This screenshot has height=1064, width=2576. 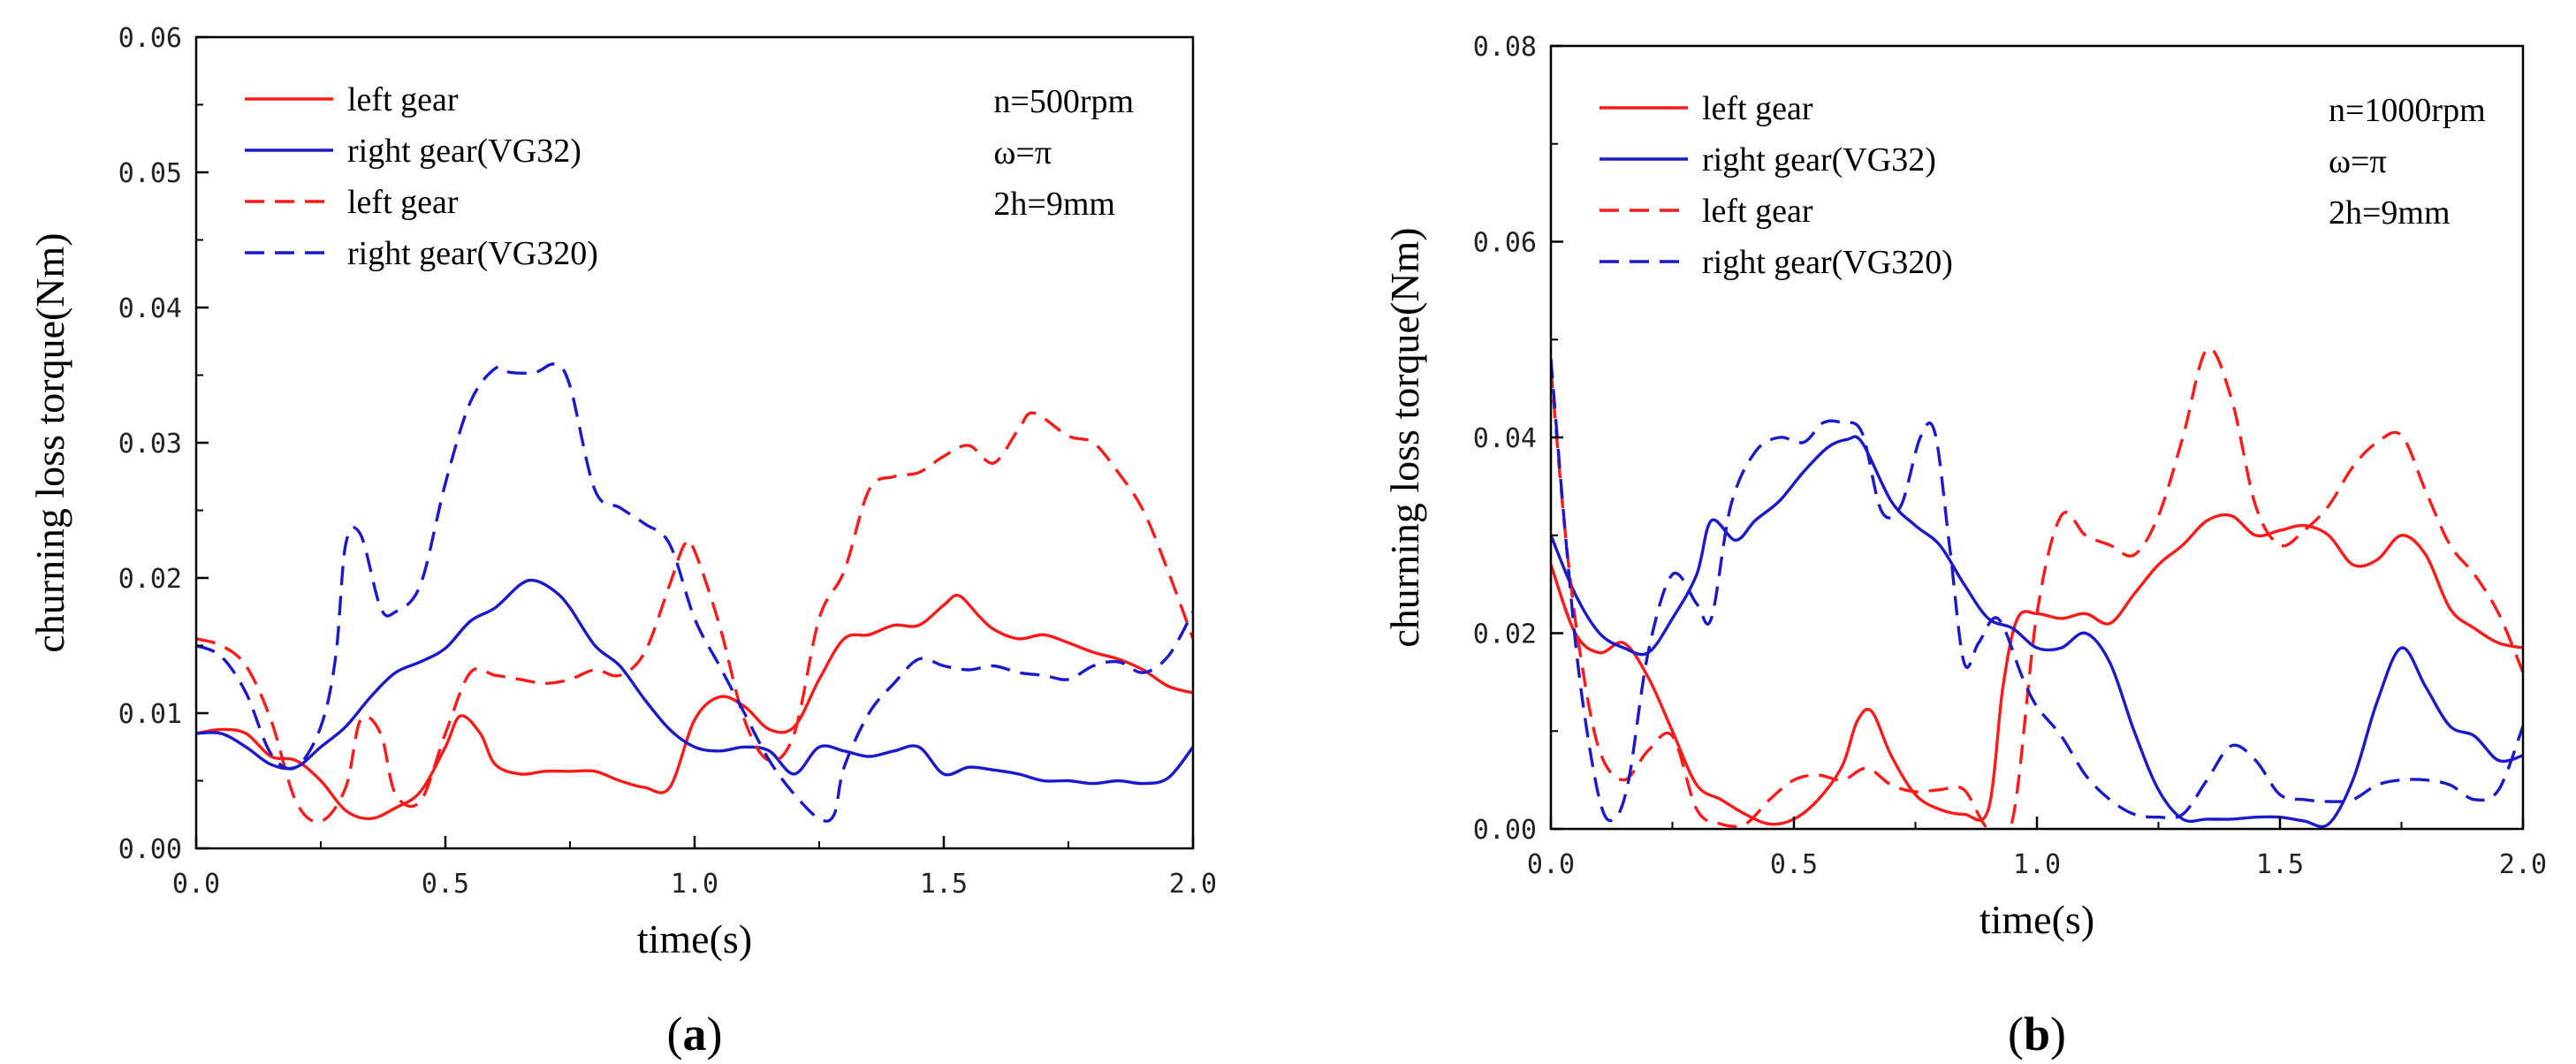 I want to click on annotation-text: n=500rpm, so click(x=1063, y=101).